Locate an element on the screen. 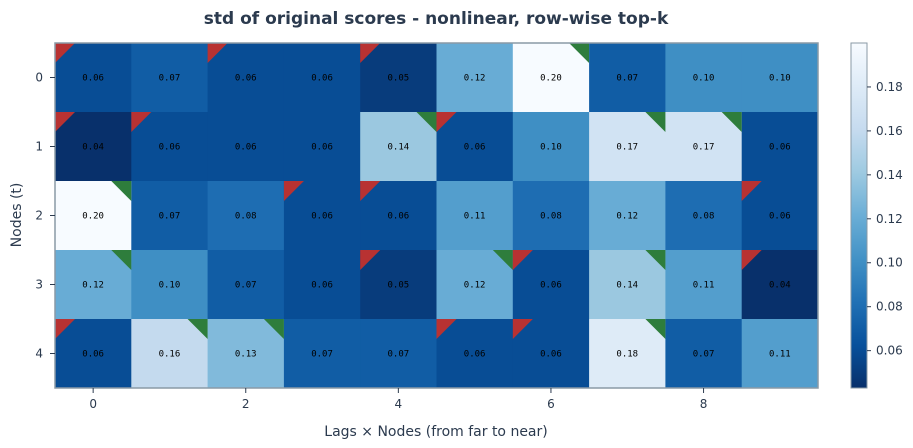 The height and width of the screenshot is (448, 913). heatmap-cell-r4-c3 is located at coordinates (322, 354).